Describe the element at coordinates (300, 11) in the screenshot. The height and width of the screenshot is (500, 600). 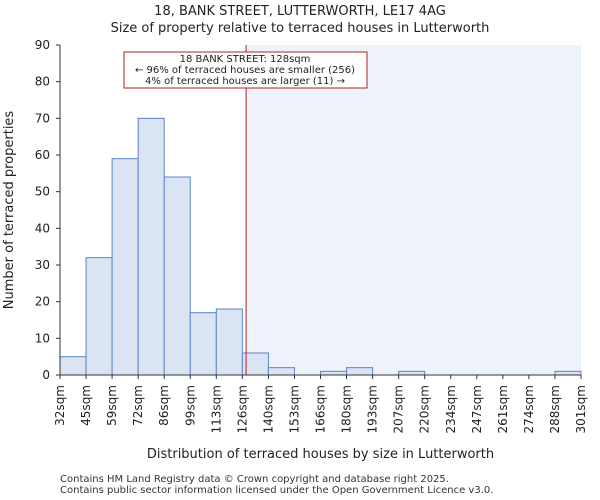
I see `chart-title: 18, BANK STREET, LUTTERWORTH, LE17 4AG` at that location.